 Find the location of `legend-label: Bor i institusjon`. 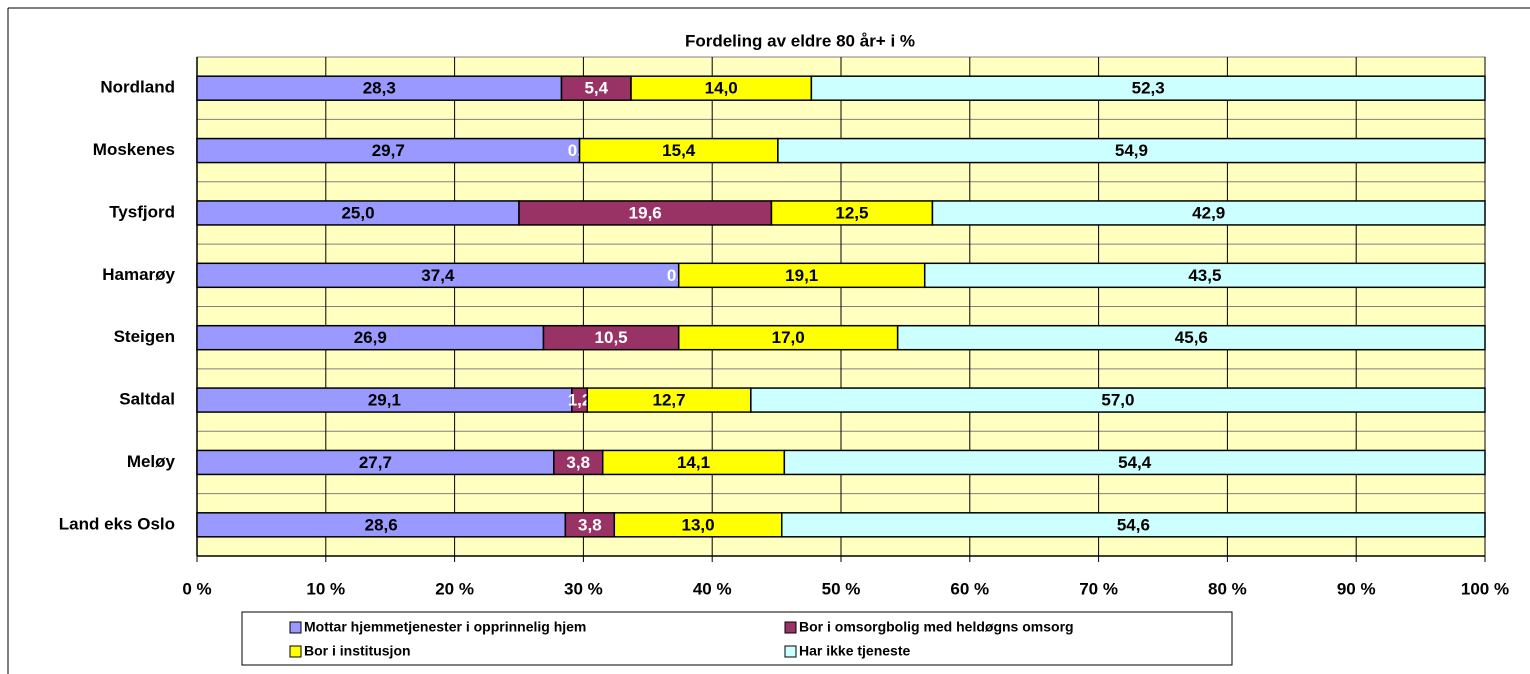

legend-label: Bor i institusjon is located at coordinates (357, 651).